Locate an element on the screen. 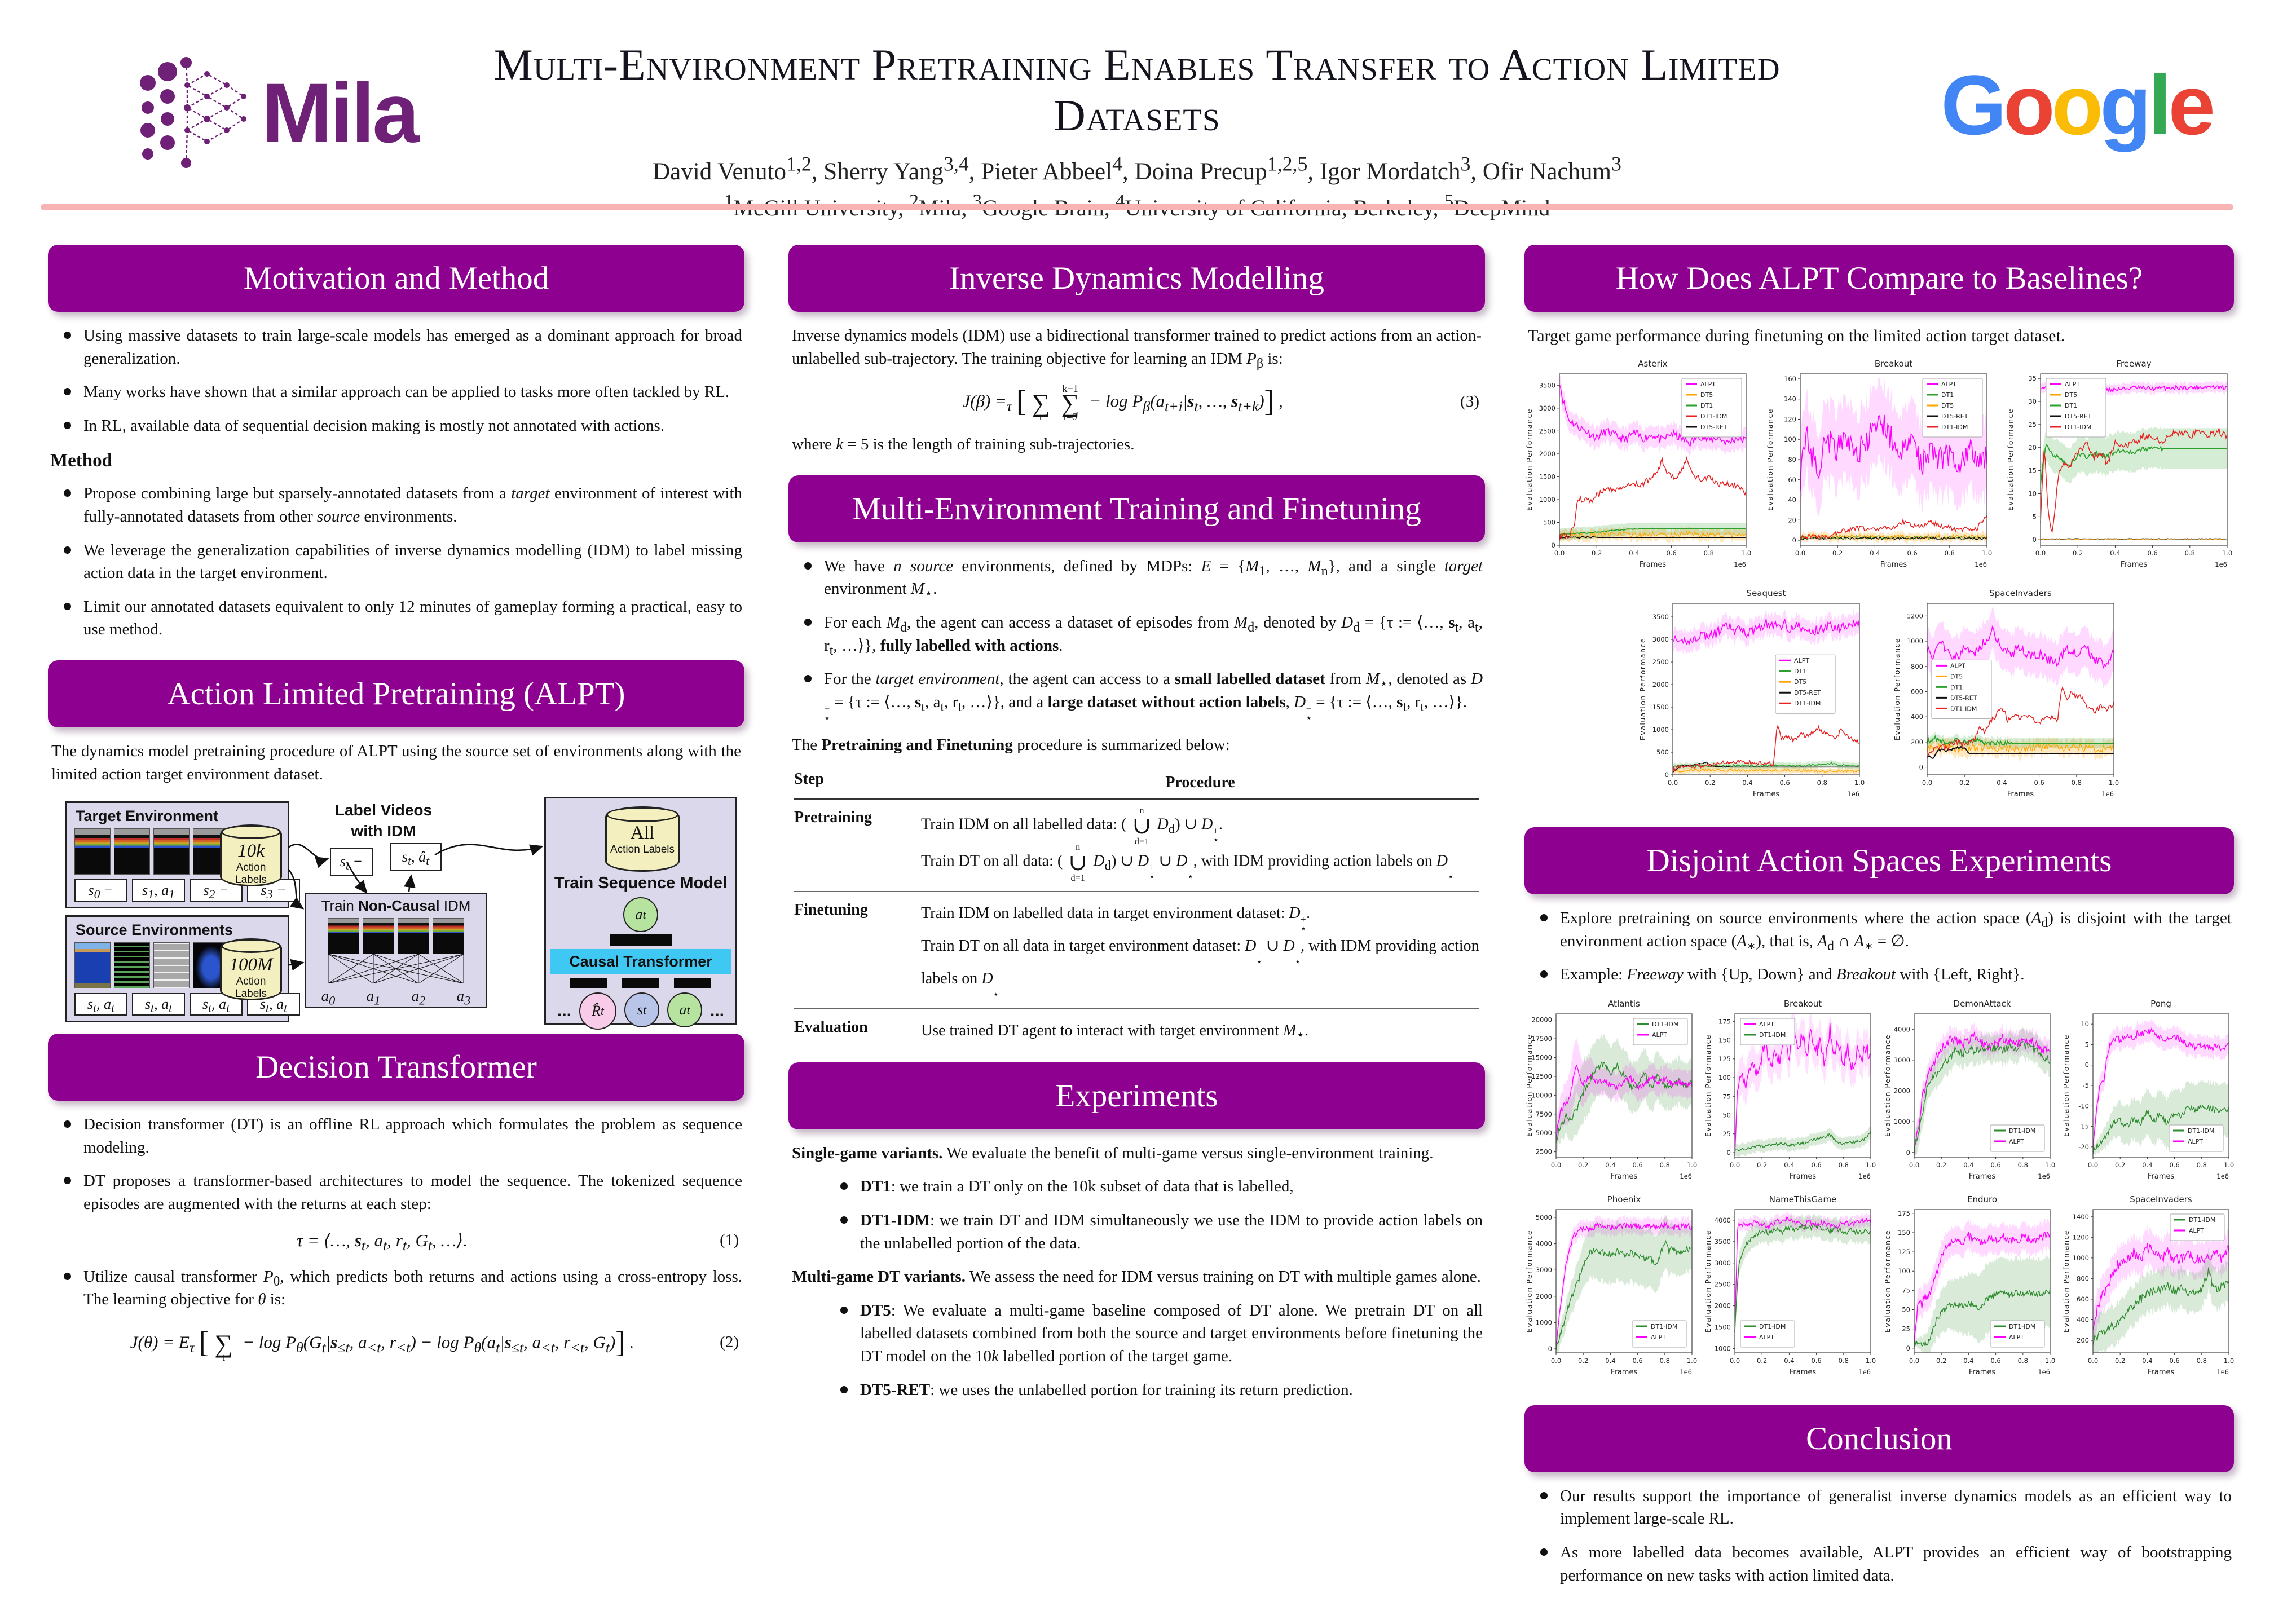 Image resolution: width=2274 pixels, height=1624 pixels. svg-text: 0.0 is located at coordinates (1914, 1361).